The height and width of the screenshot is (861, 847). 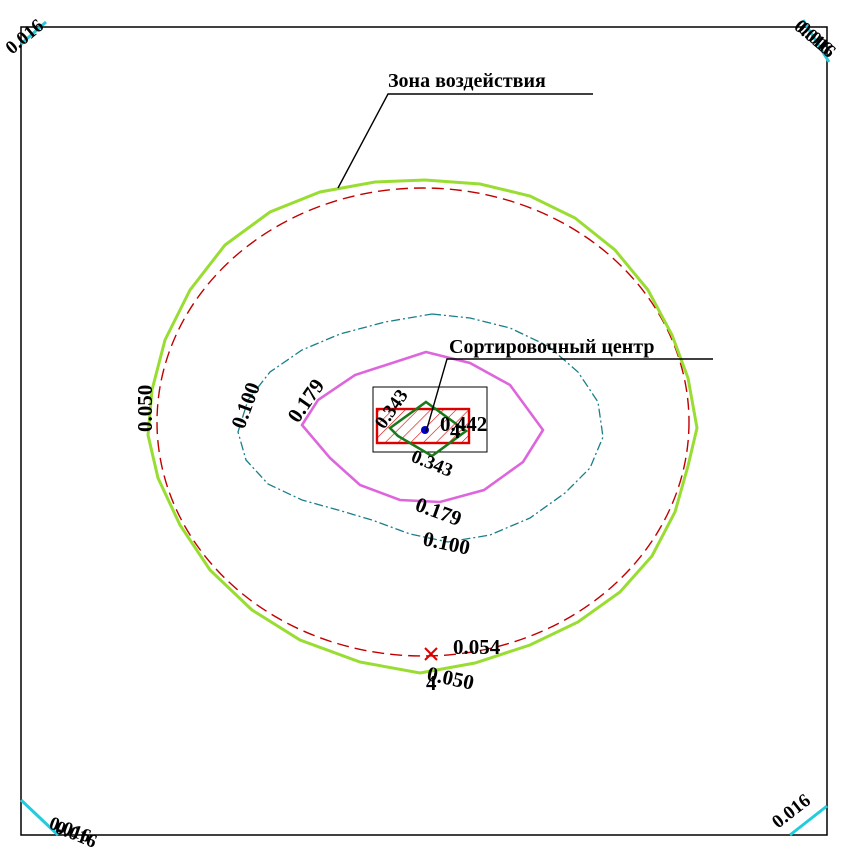 I want to click on corner-mark-top-left, so click(x=33, y=33).